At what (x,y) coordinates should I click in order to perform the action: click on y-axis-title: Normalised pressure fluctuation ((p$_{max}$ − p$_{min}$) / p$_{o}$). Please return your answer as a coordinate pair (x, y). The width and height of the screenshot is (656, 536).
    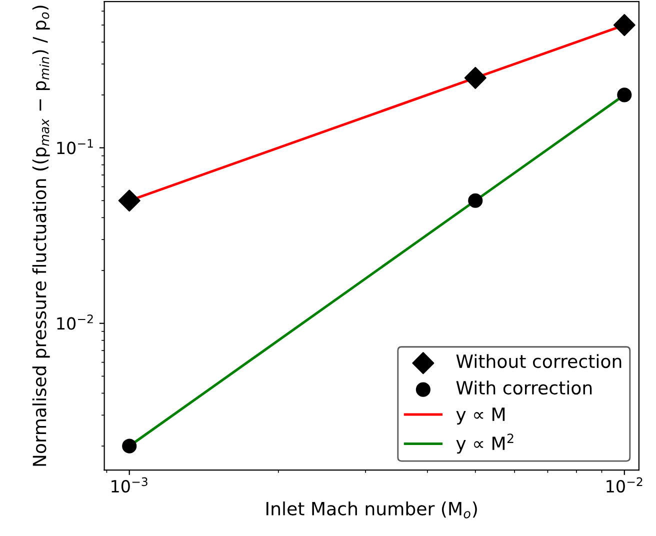
    Looking at the image, I should click on (41, 236).